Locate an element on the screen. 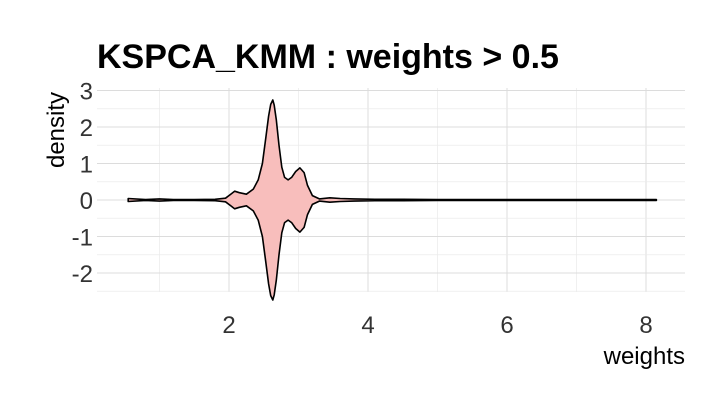  x-tick-label: 8 is located at coordinates (645, 325).